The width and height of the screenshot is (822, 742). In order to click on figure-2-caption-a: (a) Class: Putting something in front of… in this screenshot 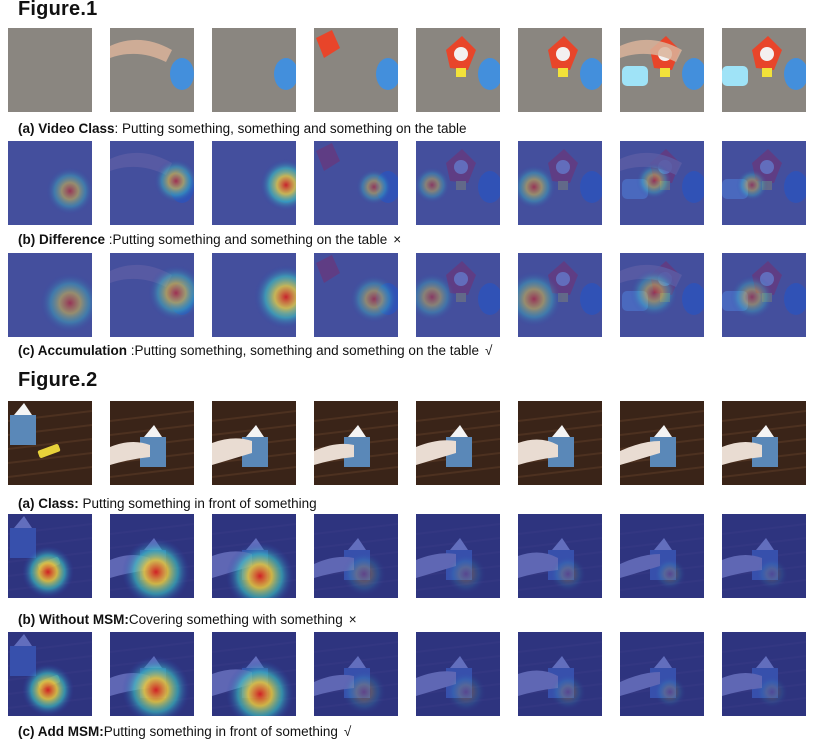, I will do `click(167, 503)`.